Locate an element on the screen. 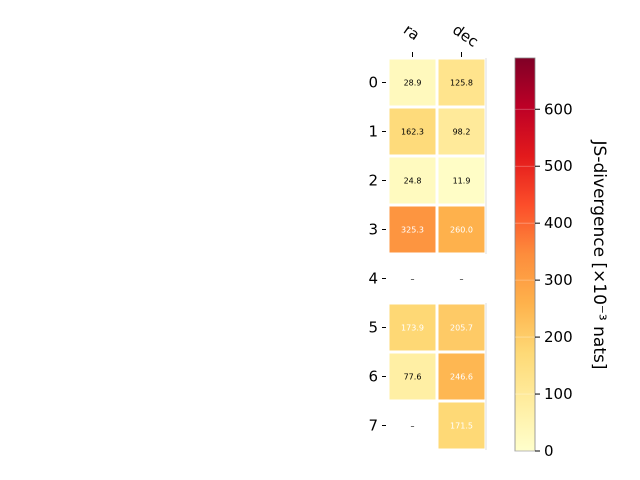 Image resolution: width=640 pixels, height=480 pixels. cell-label-r5-c1: 205.7 is located at coordinates (461, 328).